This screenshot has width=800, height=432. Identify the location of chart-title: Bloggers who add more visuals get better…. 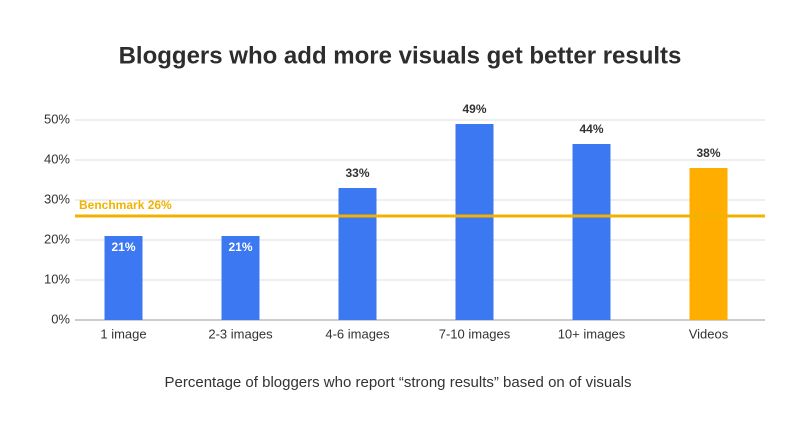
(400, 55).